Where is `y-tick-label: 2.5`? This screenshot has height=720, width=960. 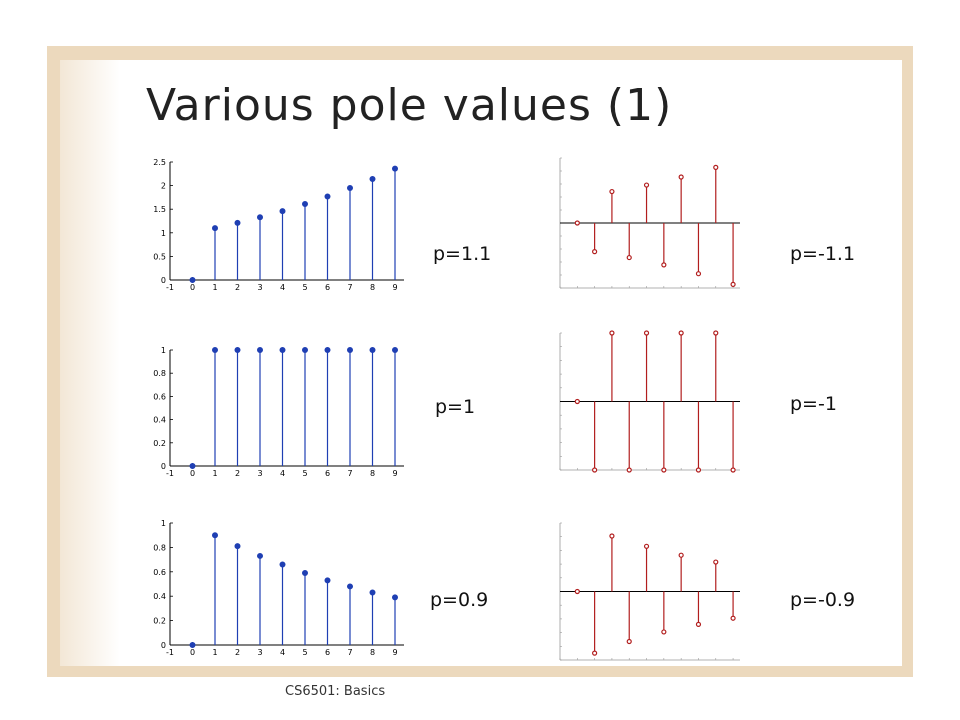
y-tick-label: 2.5 is located at coordinates (159, 162).